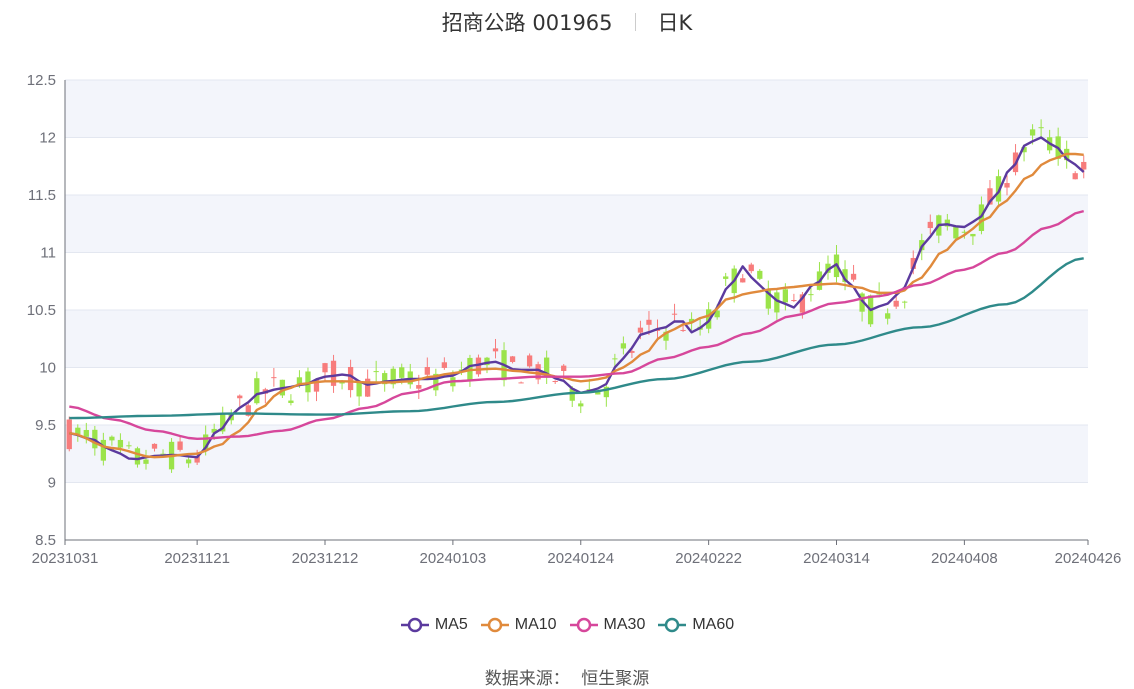 This screenshot has height=689, width=1134. What do you see at coordinates (47, 368) in the screenshot?
I see `y-tick-label: 10` at bounding box center [47, 368].